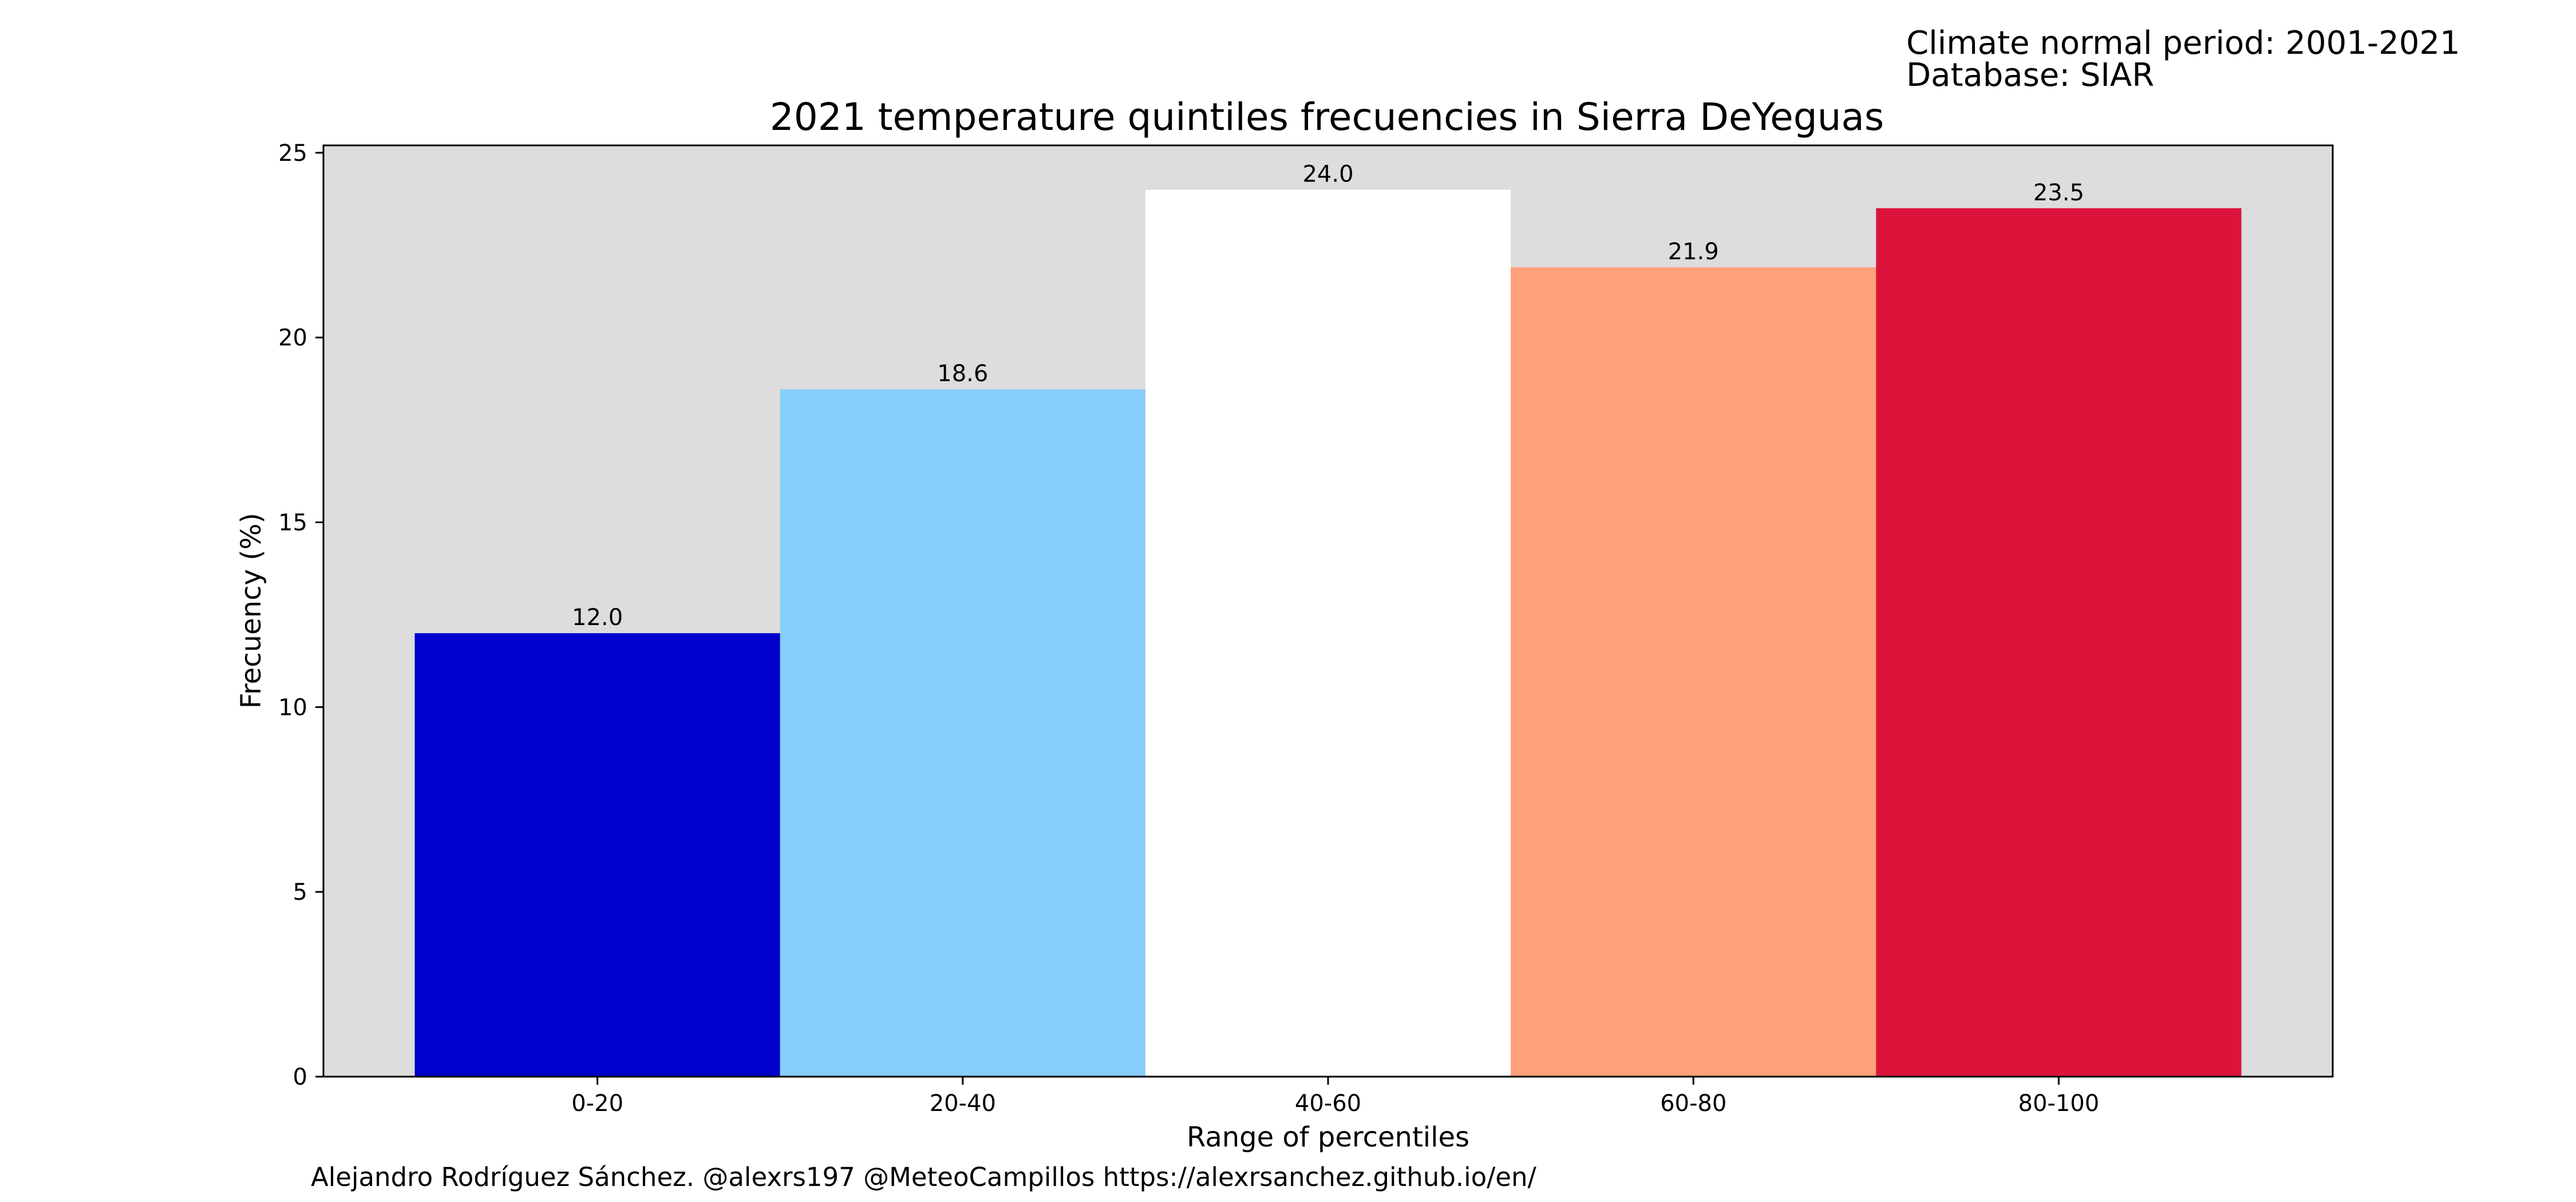  Describe the element at coordinates (597, 1103) in the screenshot. I see `x-tick-label: 0-20` at that location.